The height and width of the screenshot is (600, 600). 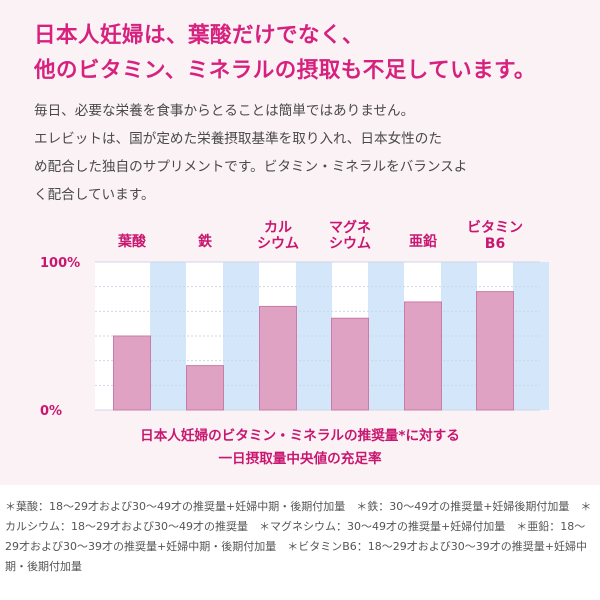 What do you see at coordinates (238, 139) in the screenshot?
I see `description-line-2: エレビットは、国が定めた栄養摂取基準を取り入れ、日本女性のた` at bounding box center [238, 139].